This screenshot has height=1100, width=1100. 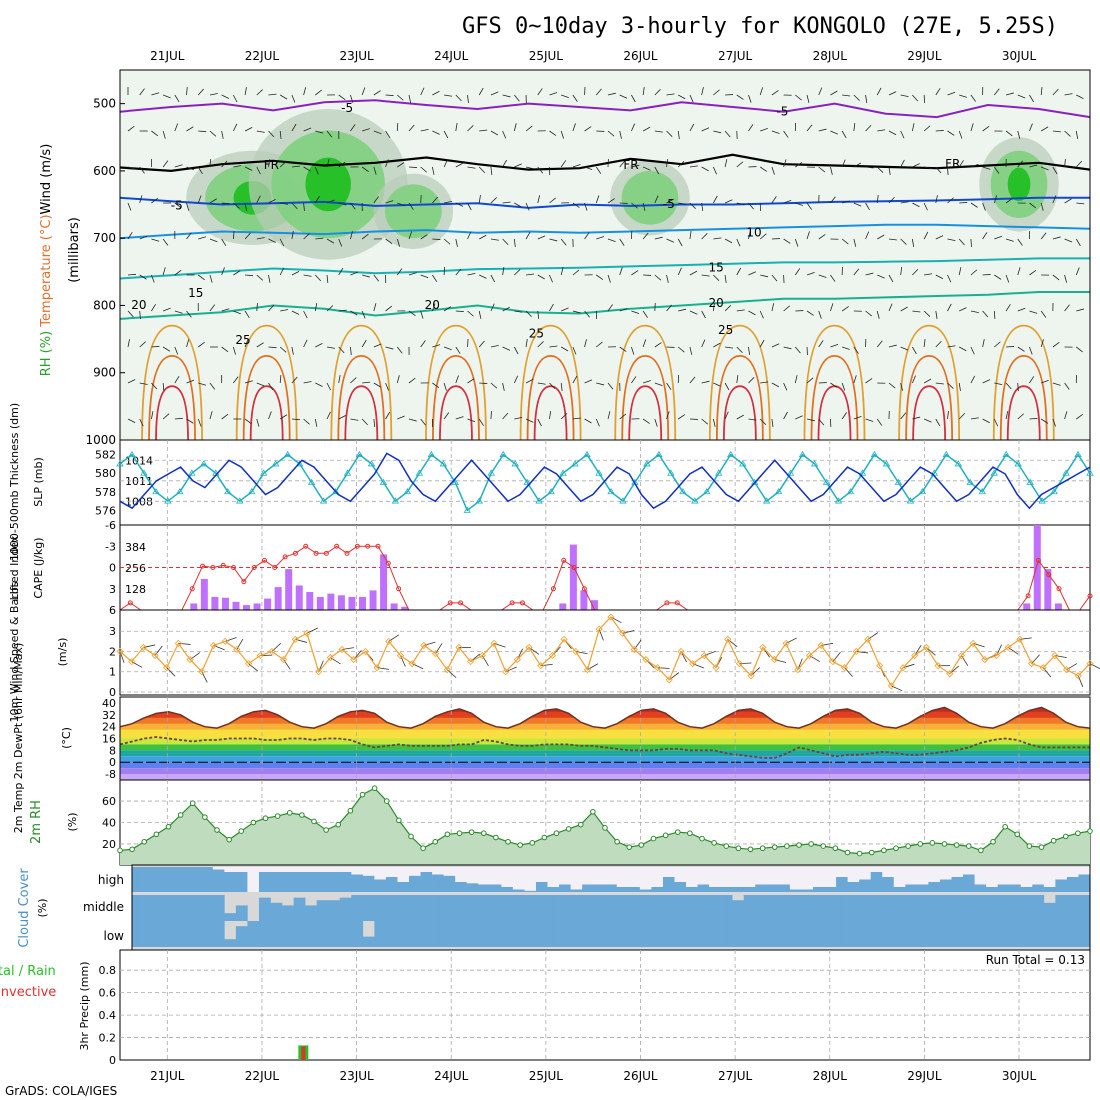 What do you see at coordinates (74, 250) in the screenshot?
I see `pressure-axis-label: (millibars)` at bounding box center [74, 250].